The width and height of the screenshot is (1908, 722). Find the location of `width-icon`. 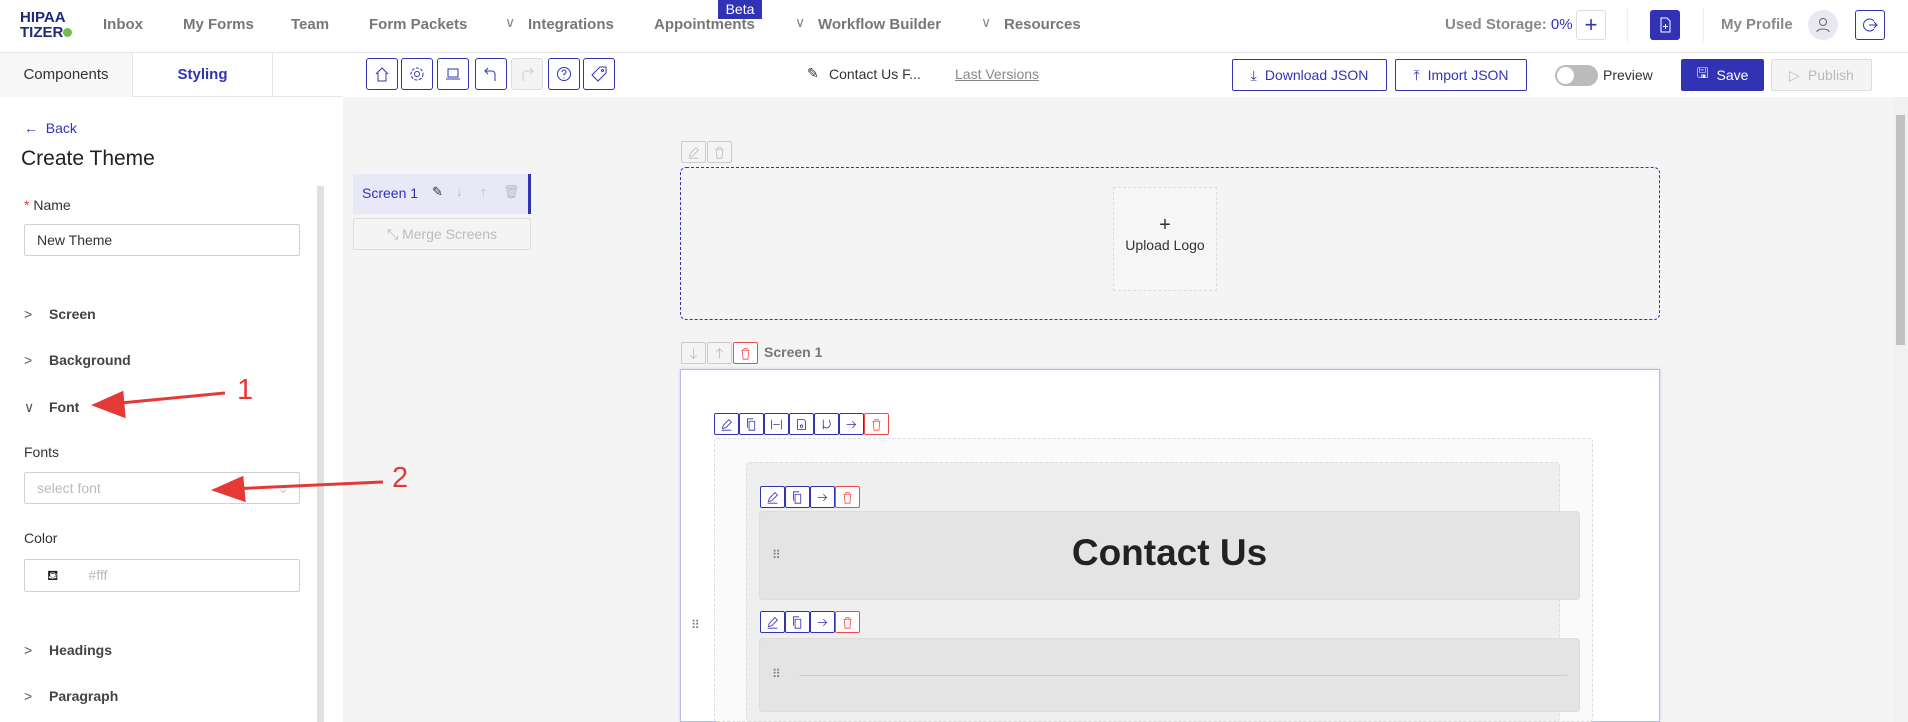

width-icon is located at coordinates (776, 424).